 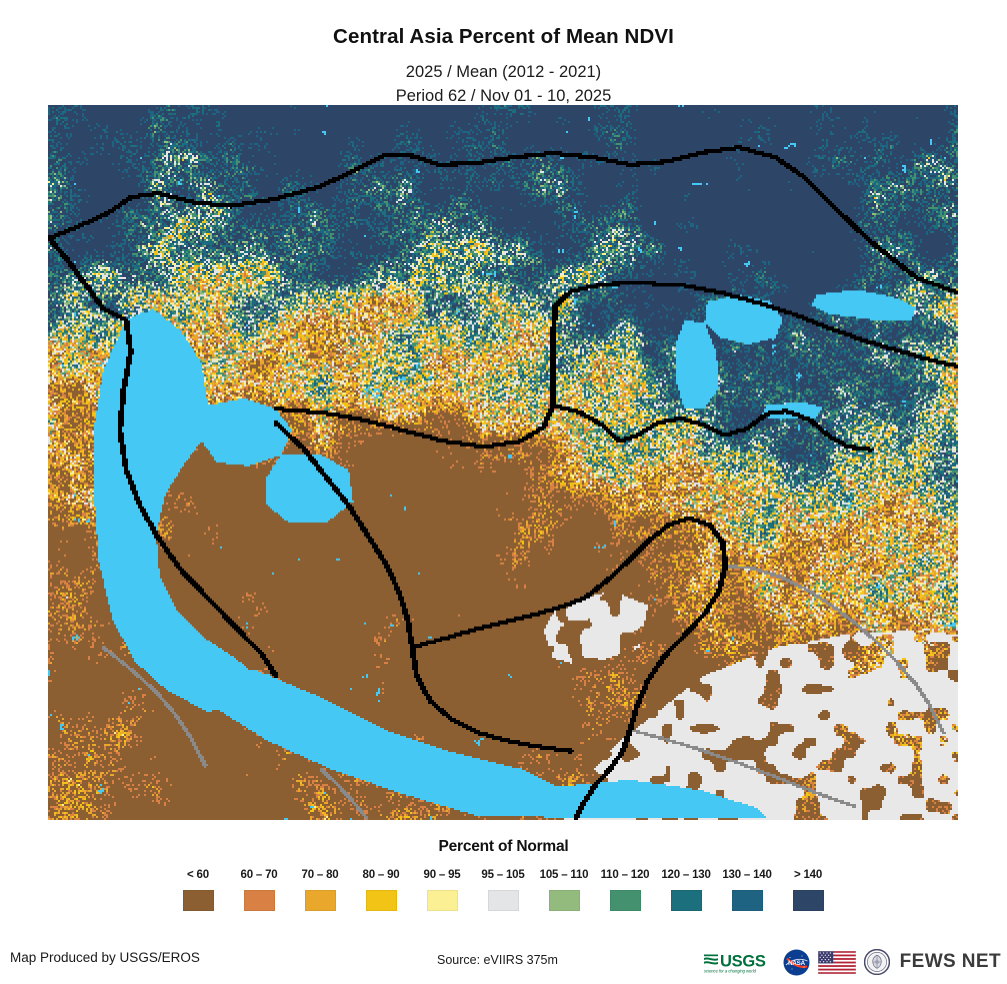 I want to click on legend-item: 90 – 95, so click(x=442, y=890).